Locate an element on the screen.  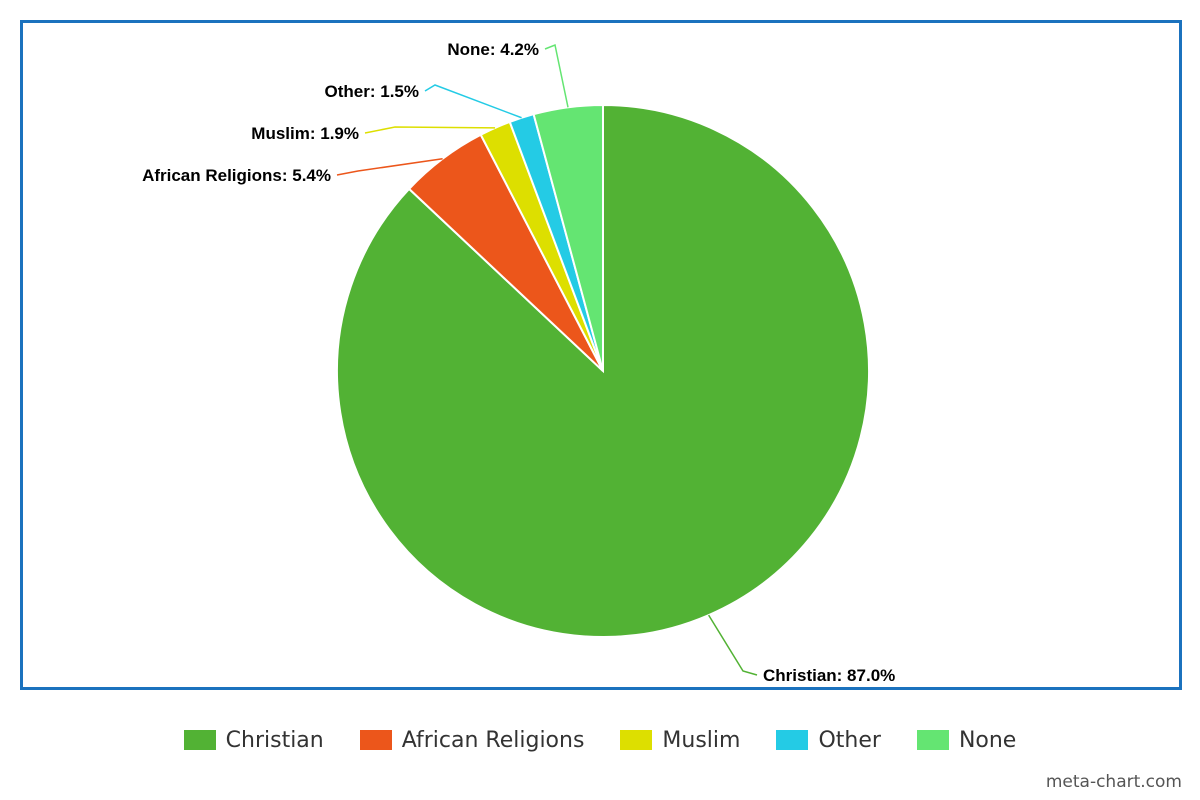
data-label-muslim: Muslim: 1.9% is located at coordinates (305, 133).